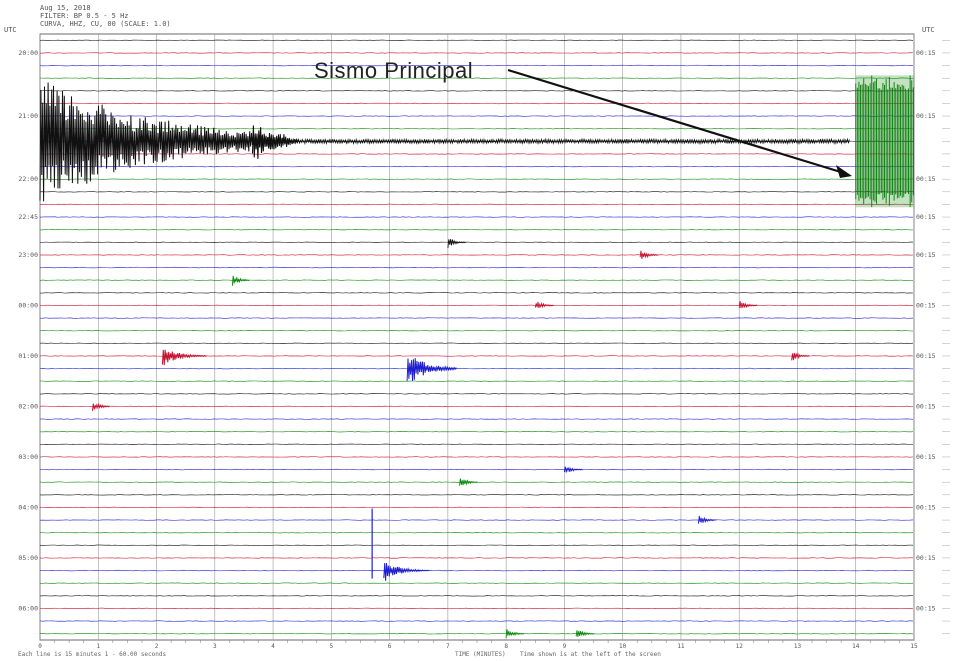 Image resolution: width=956 pixels, height=661 pixels. Describe the element at coordinates (914, 646) in the screenshot. I see `x-tick-label: 15` at that location.